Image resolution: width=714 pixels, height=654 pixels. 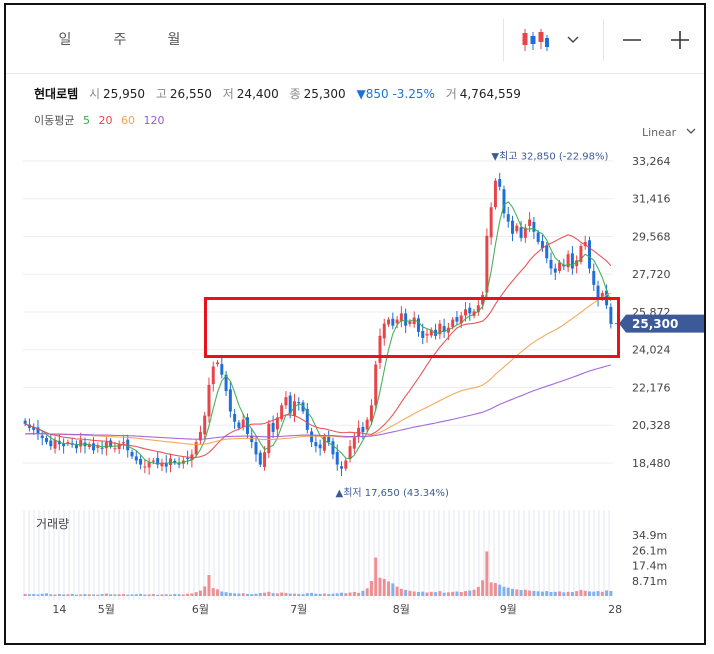 What do you see at coordinates (106, 609) in the screenshot?
I see `x-tick-label: 5월` at bounding box center [106, 609].